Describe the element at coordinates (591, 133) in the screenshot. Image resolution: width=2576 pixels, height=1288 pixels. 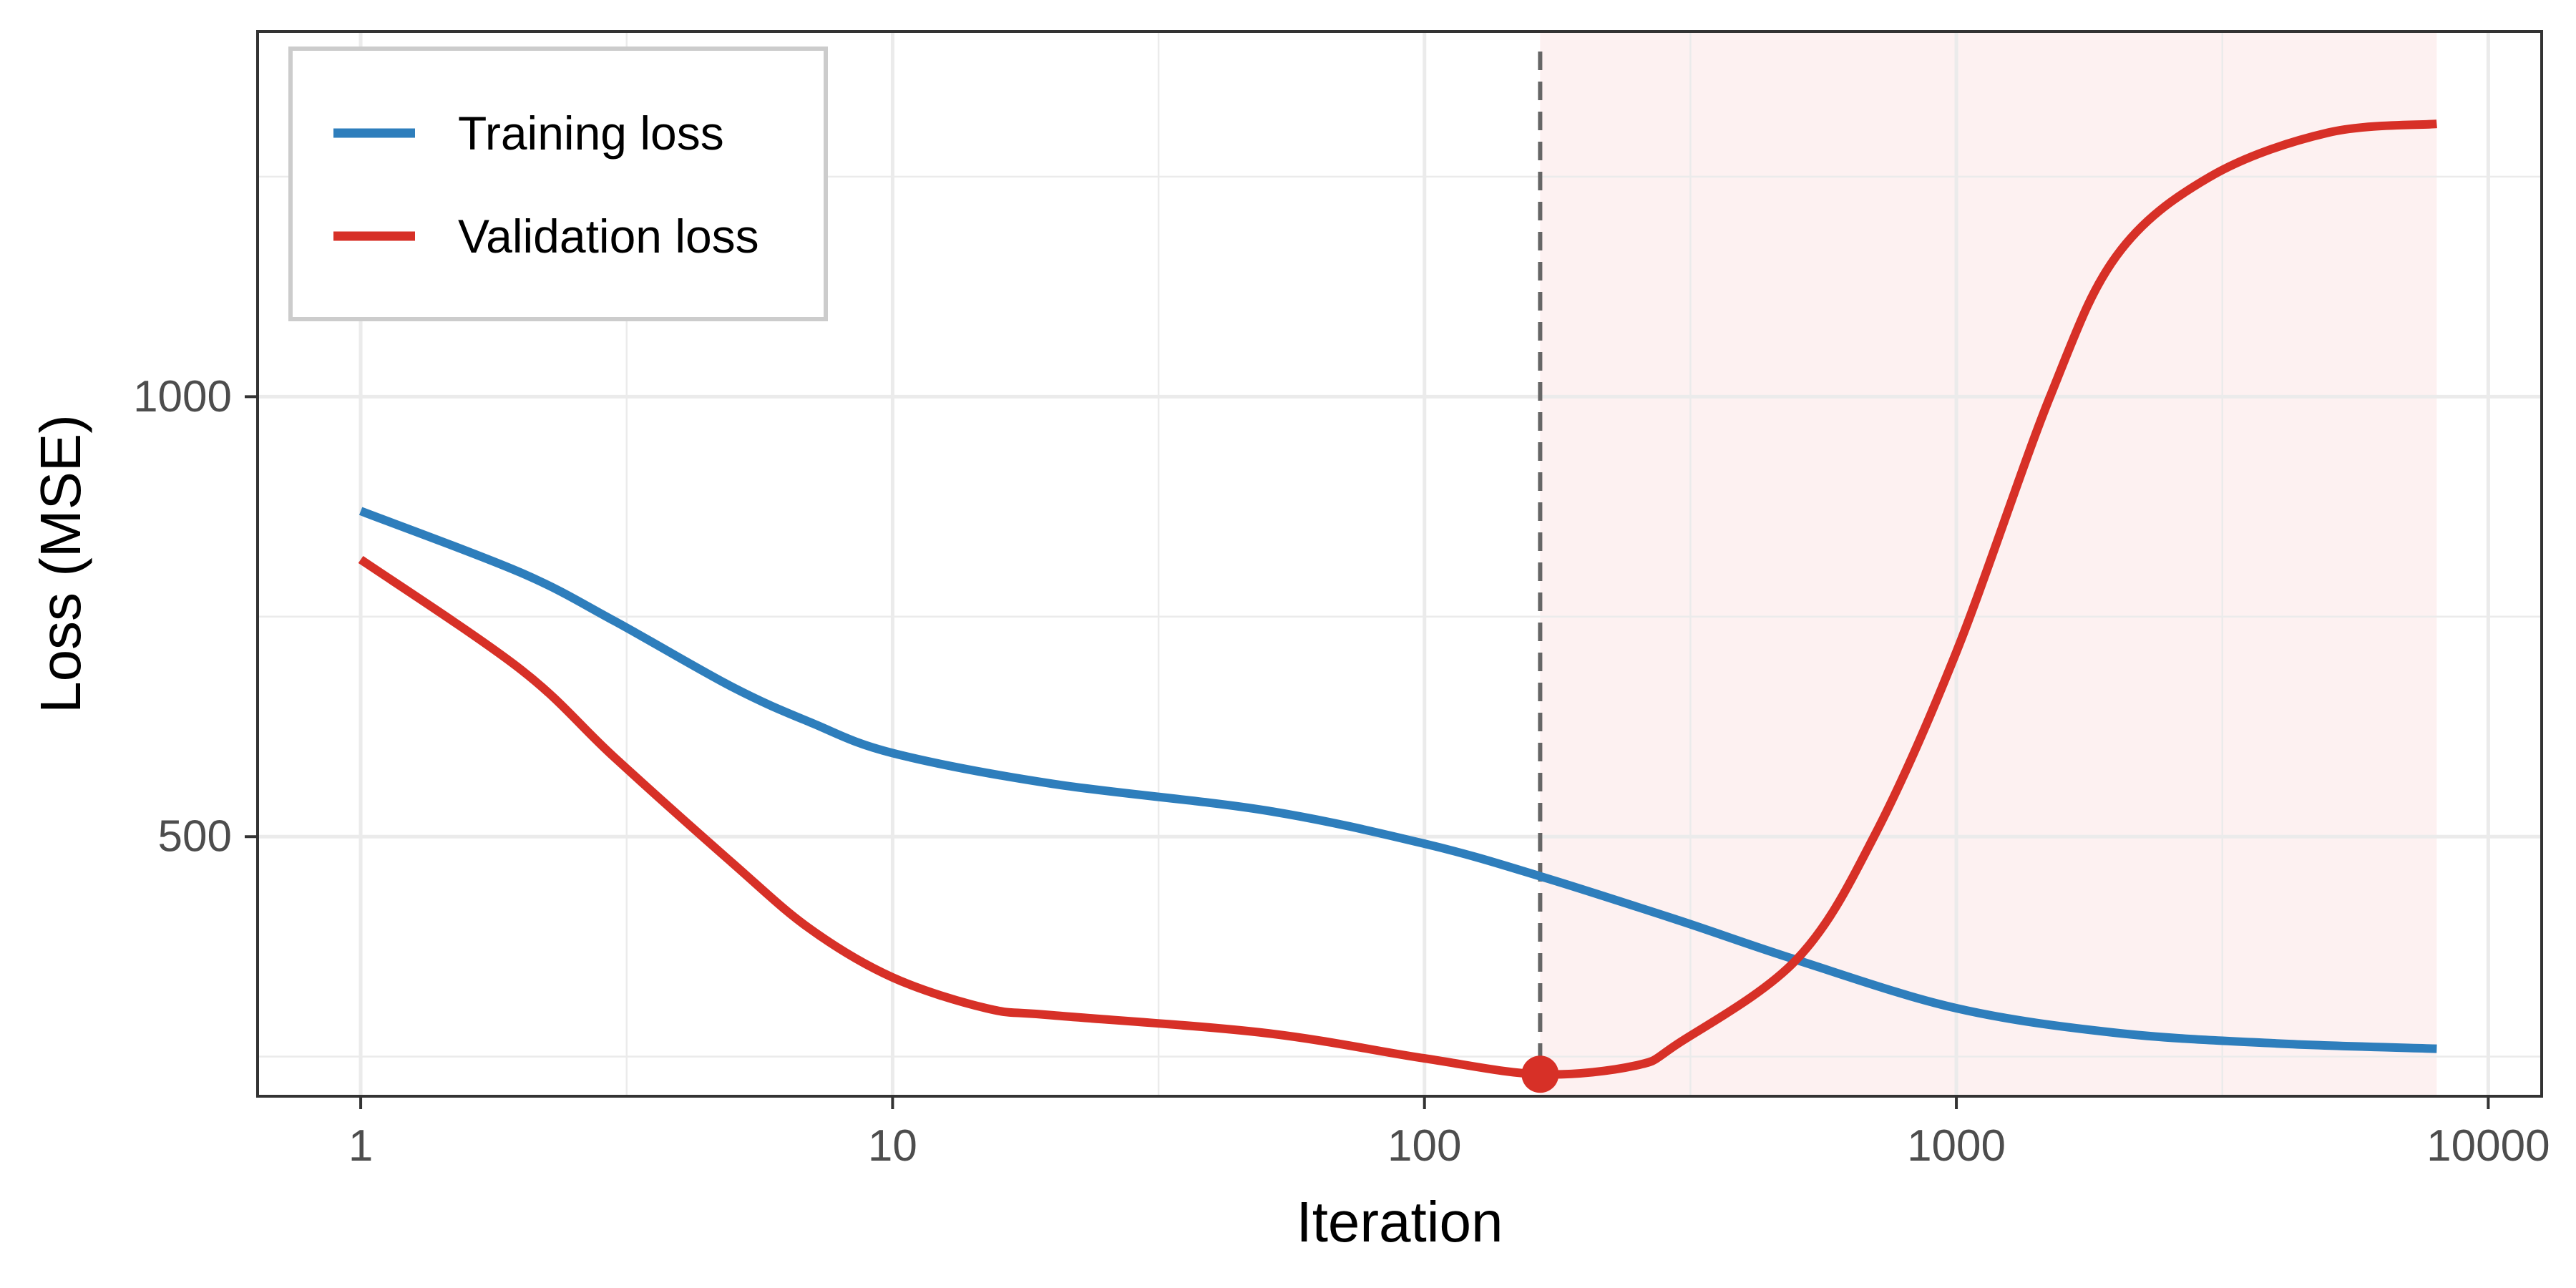
I see `legend-label-training: Training loss` at that location.